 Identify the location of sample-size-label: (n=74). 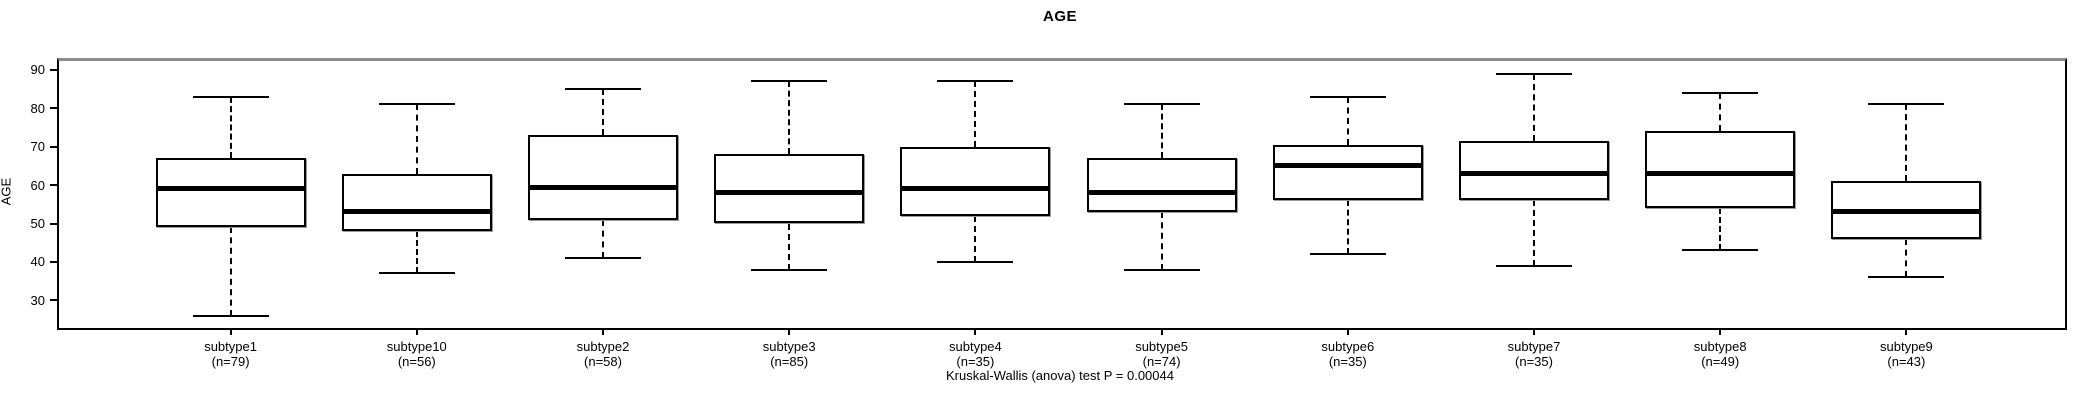
(1161, 361).